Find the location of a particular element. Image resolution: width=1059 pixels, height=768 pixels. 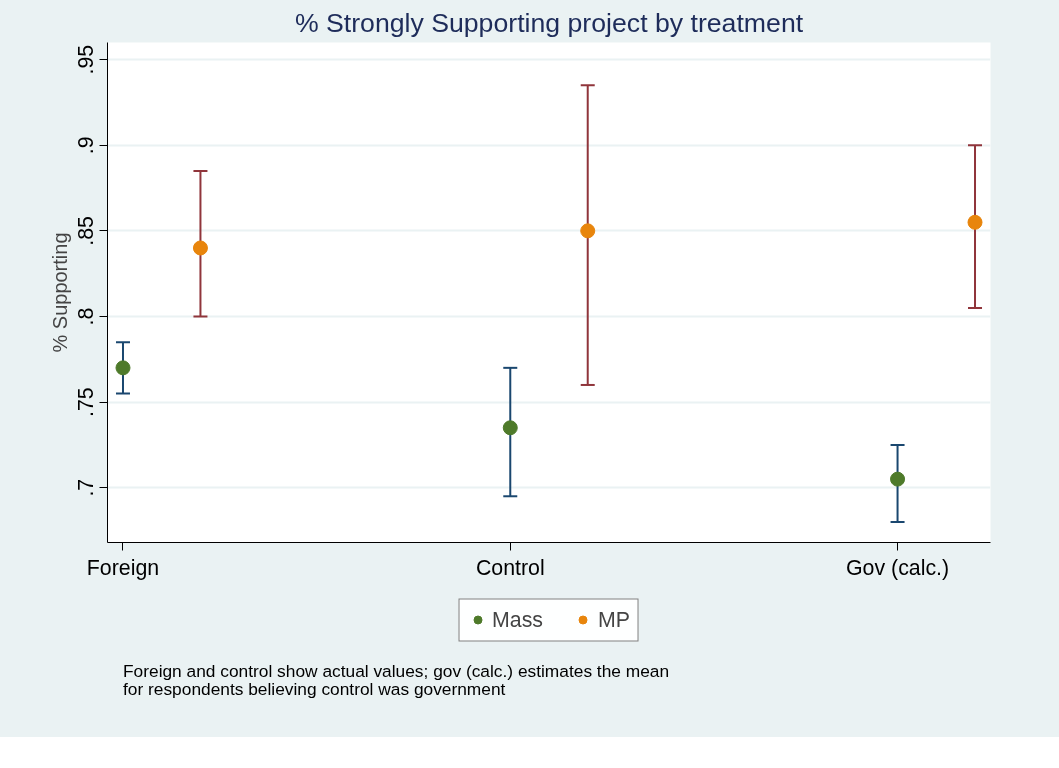

y-tick-label: .9 is located at coordinates (86, 145).